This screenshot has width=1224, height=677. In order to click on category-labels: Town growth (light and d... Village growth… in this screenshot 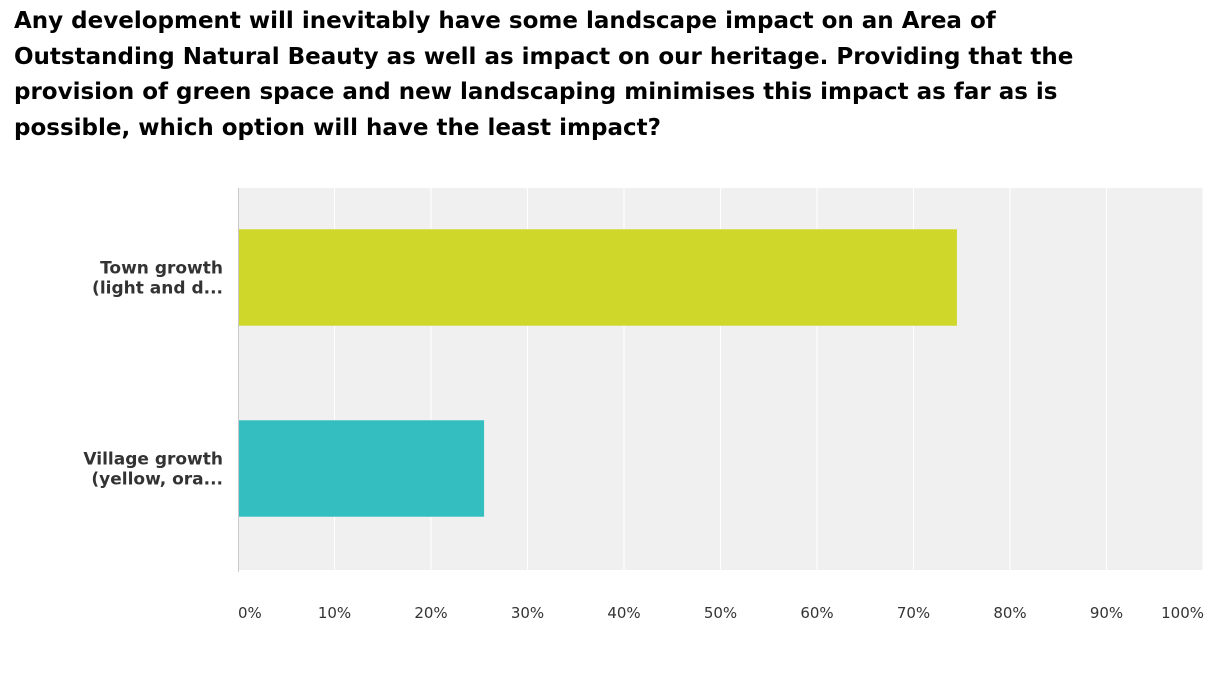, I will do `click(153, 374)`.